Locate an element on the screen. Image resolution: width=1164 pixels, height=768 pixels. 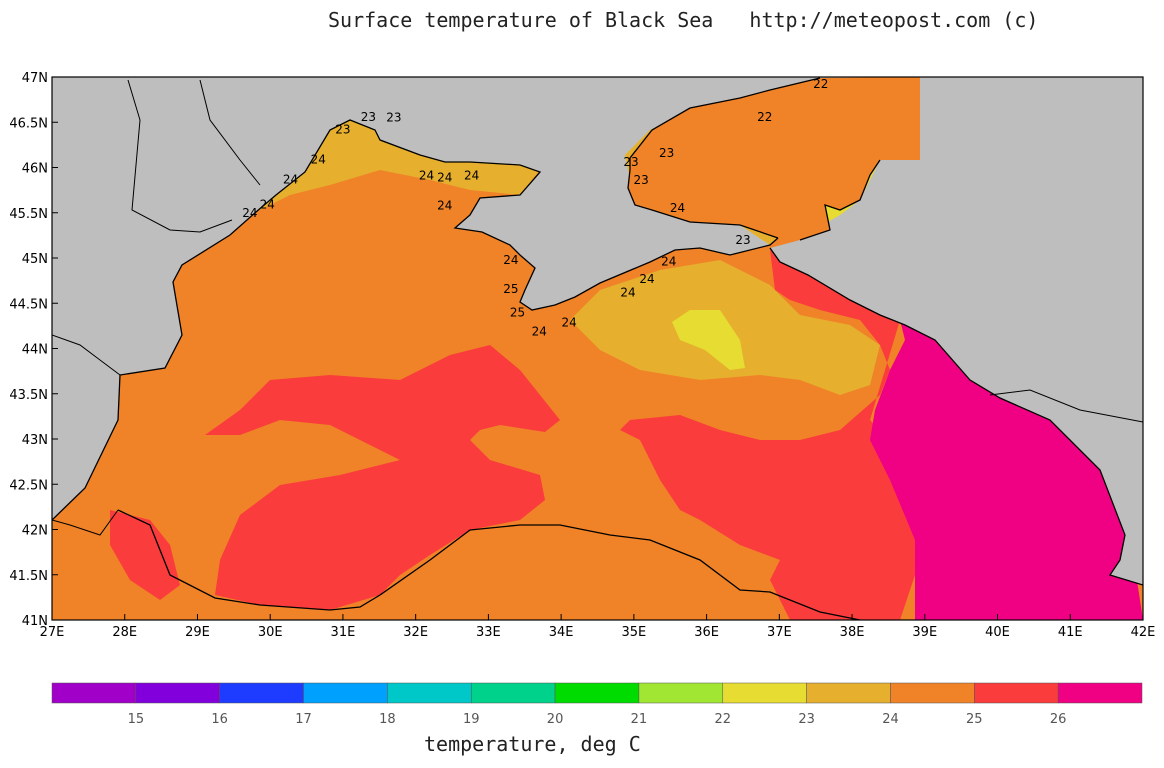
temperature-legend: 15 16 17 18 19 20 21 22 23 24 25 26 is located at coordinates (597, 704).